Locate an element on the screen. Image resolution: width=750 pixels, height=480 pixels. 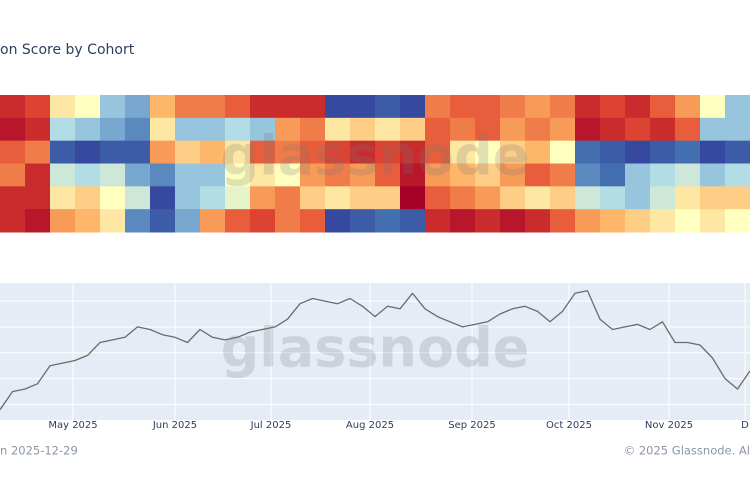
x-tick-label: D is located at coordinates (745, 425).